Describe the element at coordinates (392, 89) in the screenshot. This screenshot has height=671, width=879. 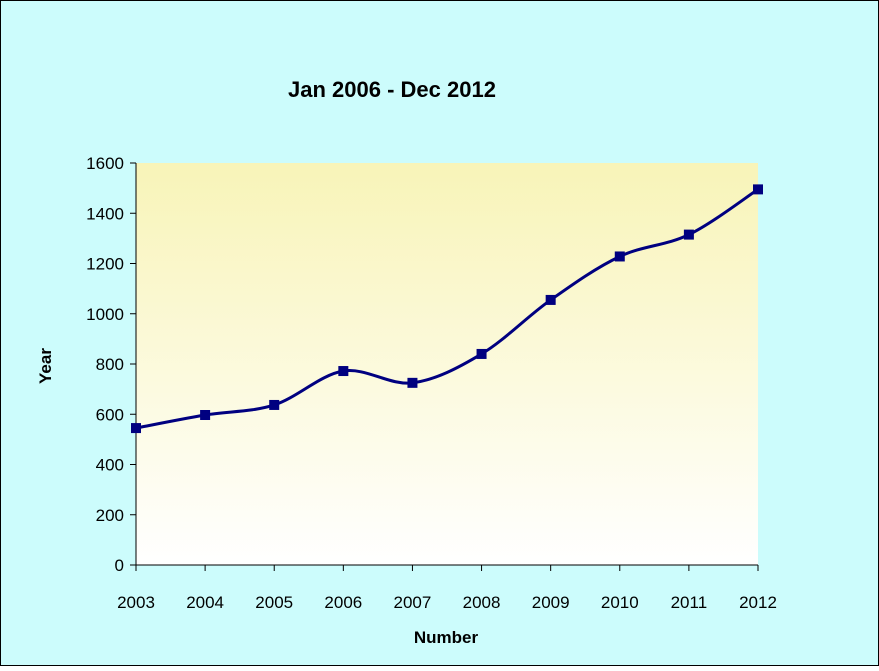
I see `chart-title: Jan 2006 - Dec 2012` at that location.